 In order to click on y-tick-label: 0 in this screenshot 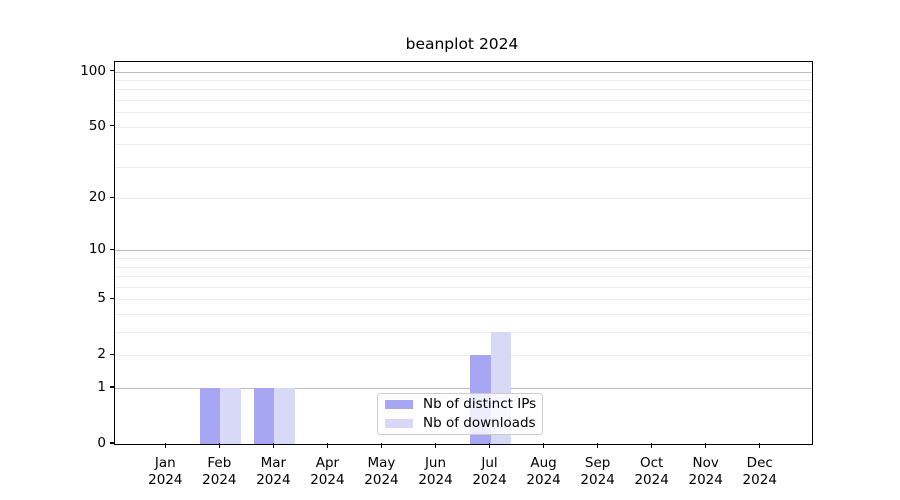, I will do `click(101, 443)`.